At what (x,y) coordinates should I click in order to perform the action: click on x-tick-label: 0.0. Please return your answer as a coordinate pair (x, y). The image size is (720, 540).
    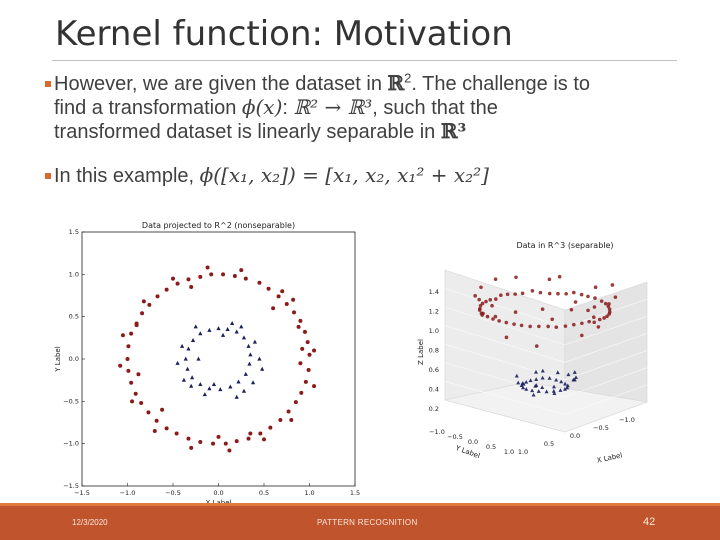
    Looking at the image, I should click on (218, 493).